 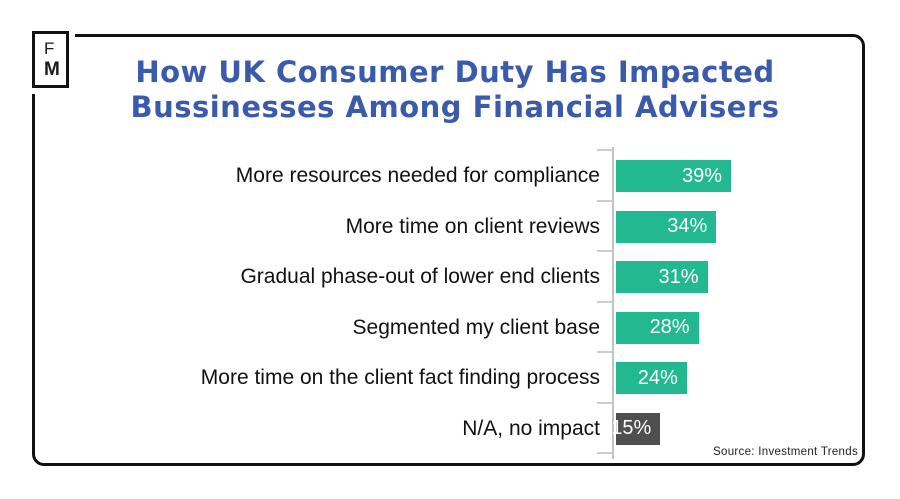 I want to click on bar: 34%, so click(x=666, y=226).